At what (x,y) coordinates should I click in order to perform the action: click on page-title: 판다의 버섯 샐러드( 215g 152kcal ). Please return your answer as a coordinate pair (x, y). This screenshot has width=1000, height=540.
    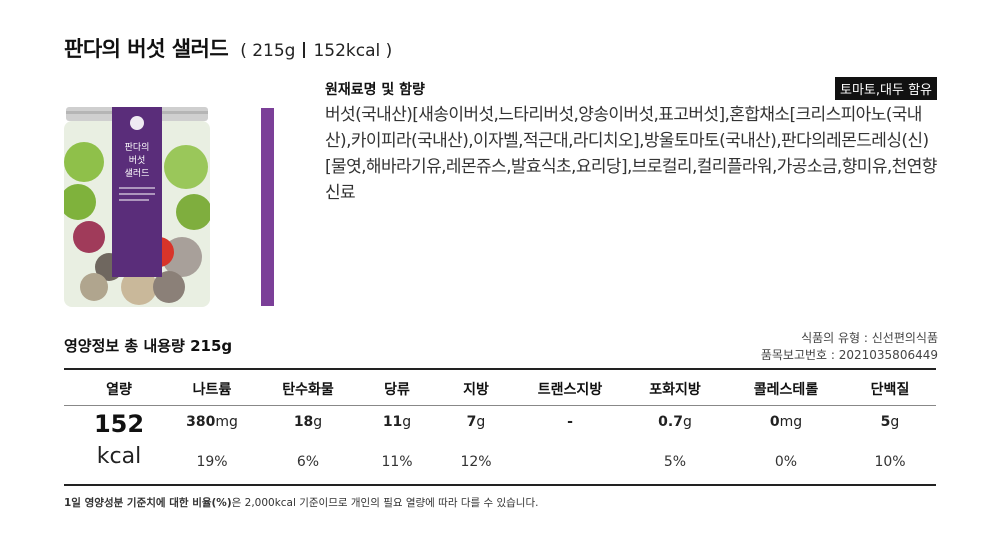
    Looking at the image, I should click on (228, 48).